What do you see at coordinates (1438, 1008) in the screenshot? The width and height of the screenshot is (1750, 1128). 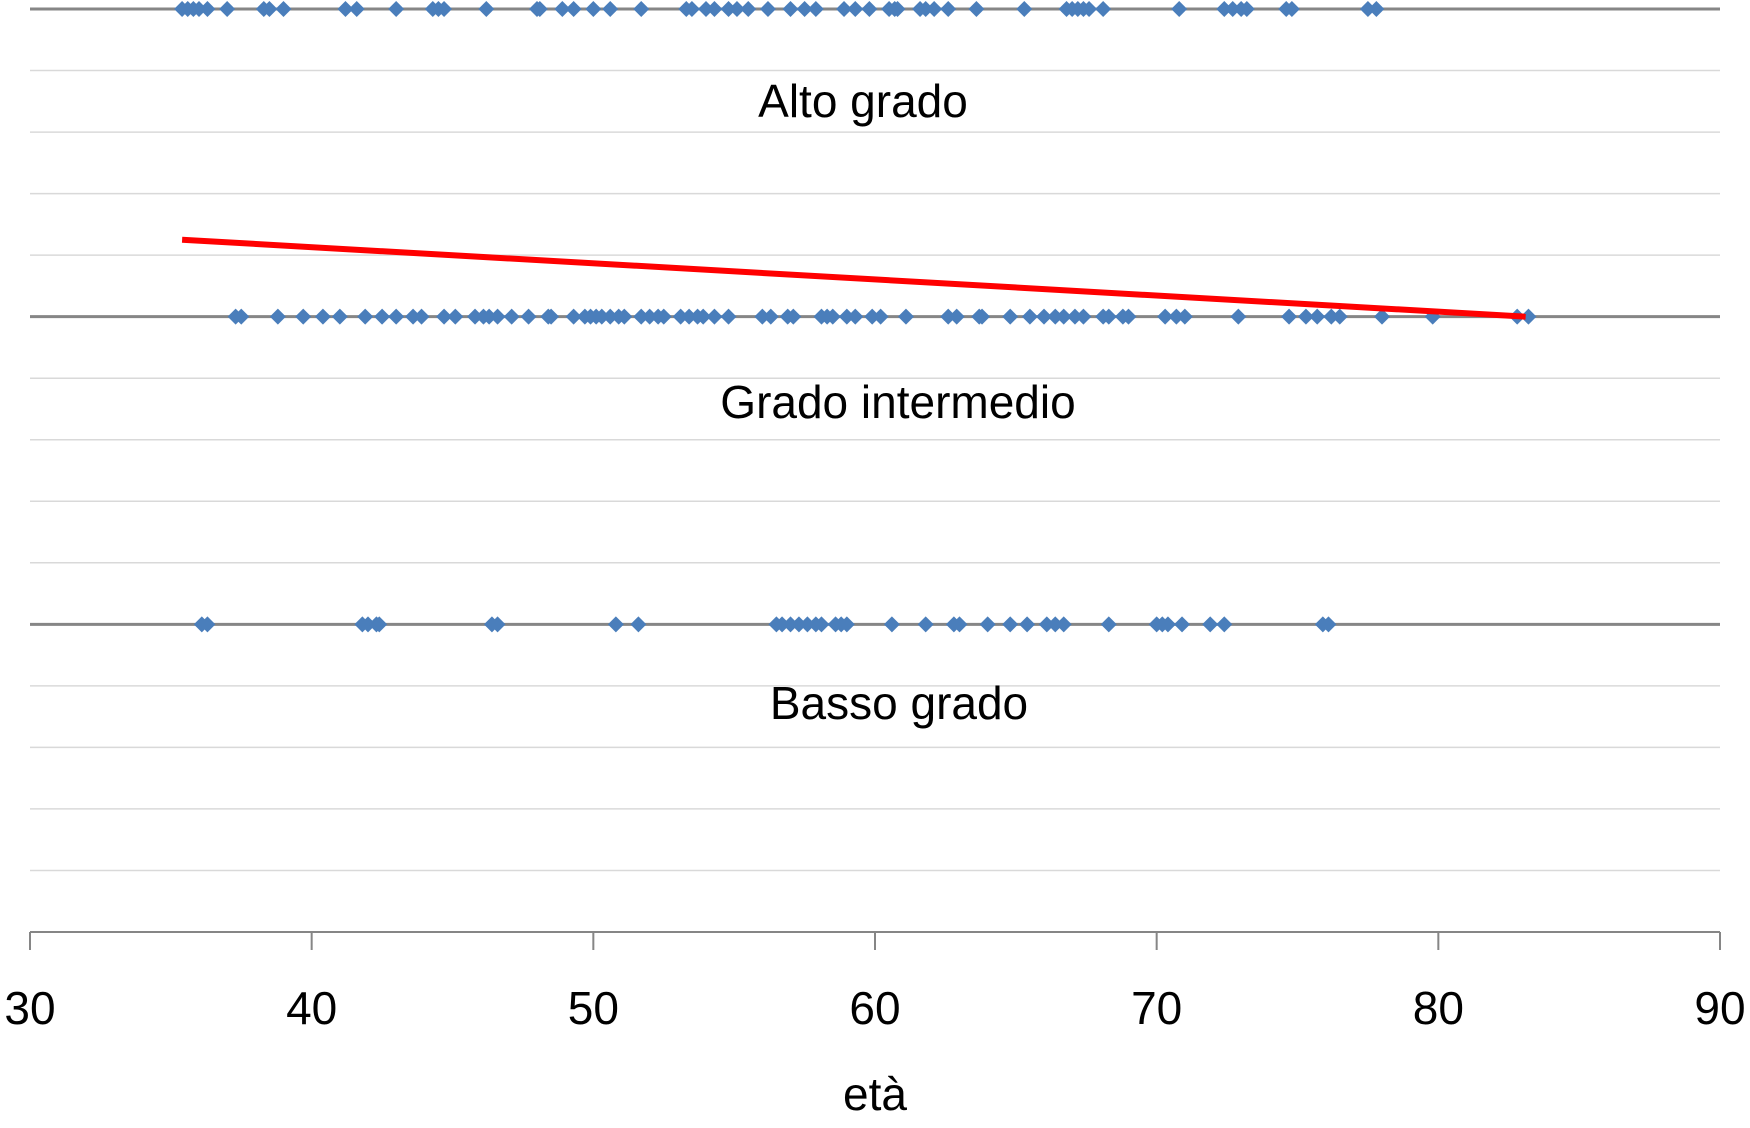 I see `x-tick-label: 80` at bounding box center [1438, 1008].